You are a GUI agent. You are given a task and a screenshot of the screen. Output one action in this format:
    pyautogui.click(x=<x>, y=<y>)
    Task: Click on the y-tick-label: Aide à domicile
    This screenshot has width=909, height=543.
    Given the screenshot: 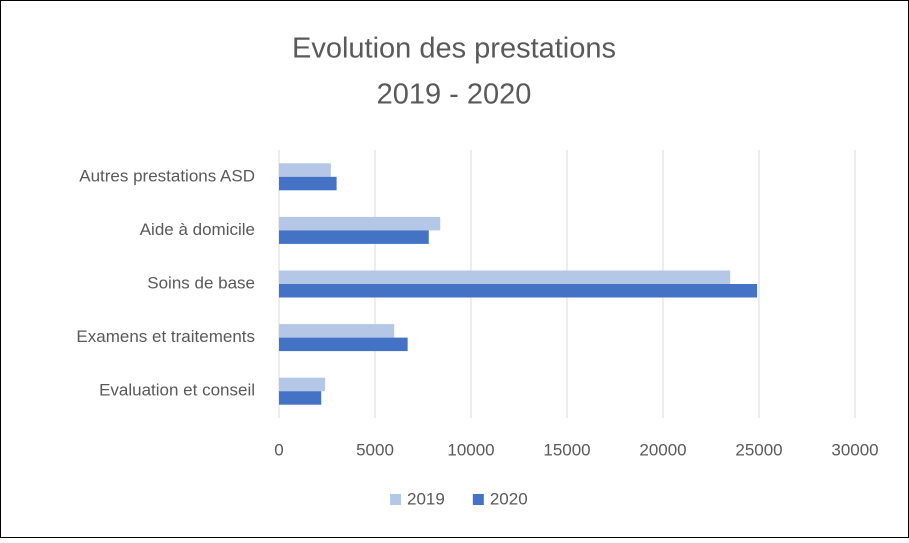 What is the action you would take?
    pyautogui.click(x=197, y=229)
    